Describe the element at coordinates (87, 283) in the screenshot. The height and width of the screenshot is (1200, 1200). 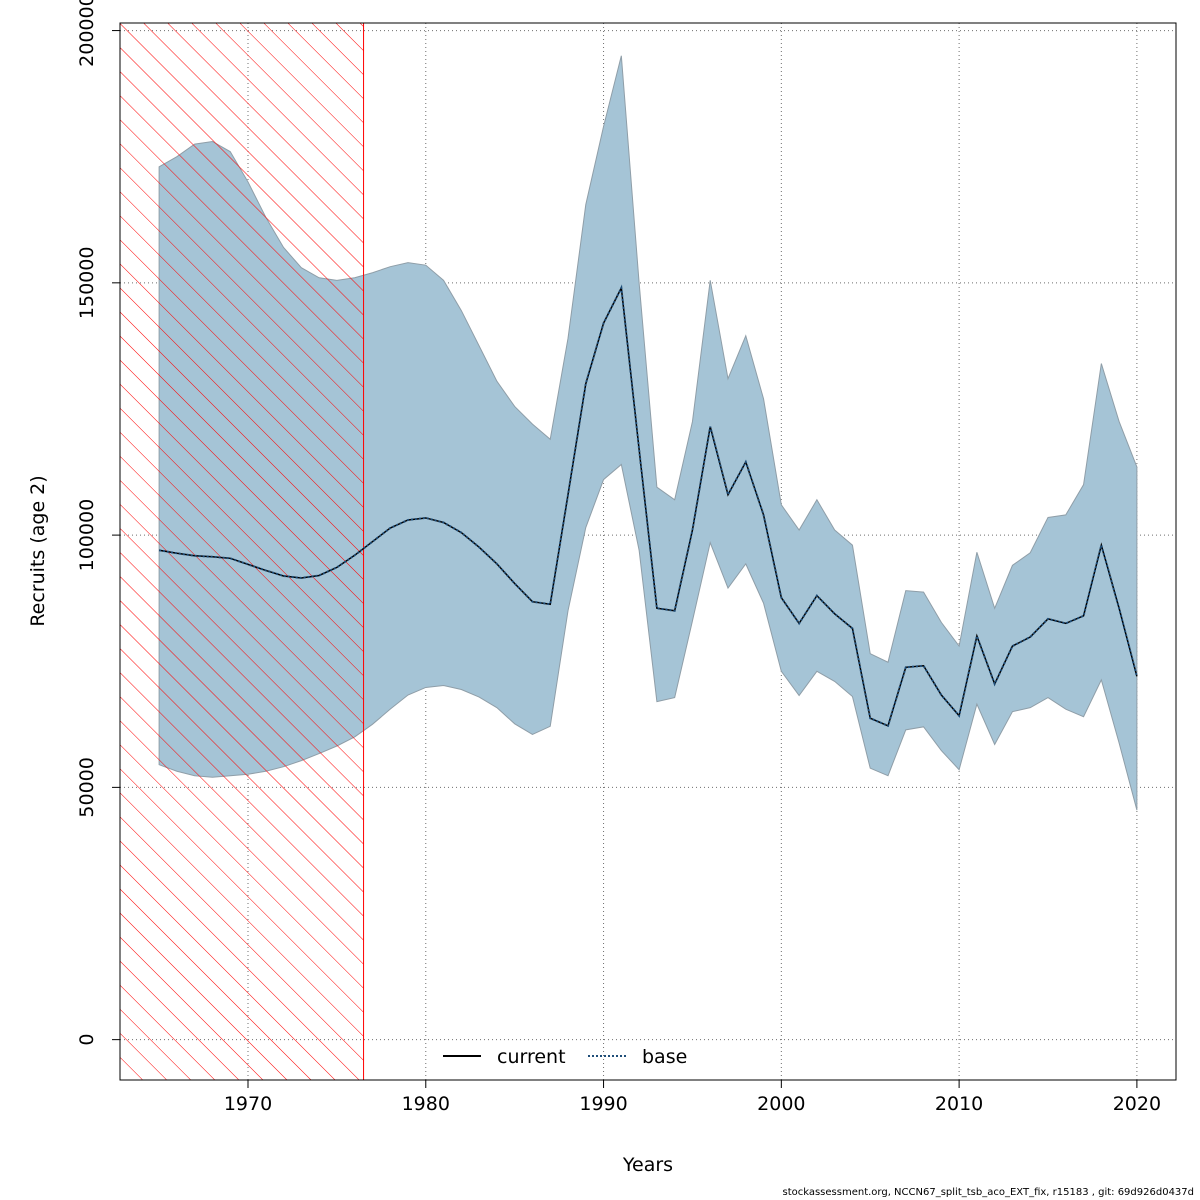
I see `y-tick-label: 150000` at that location.